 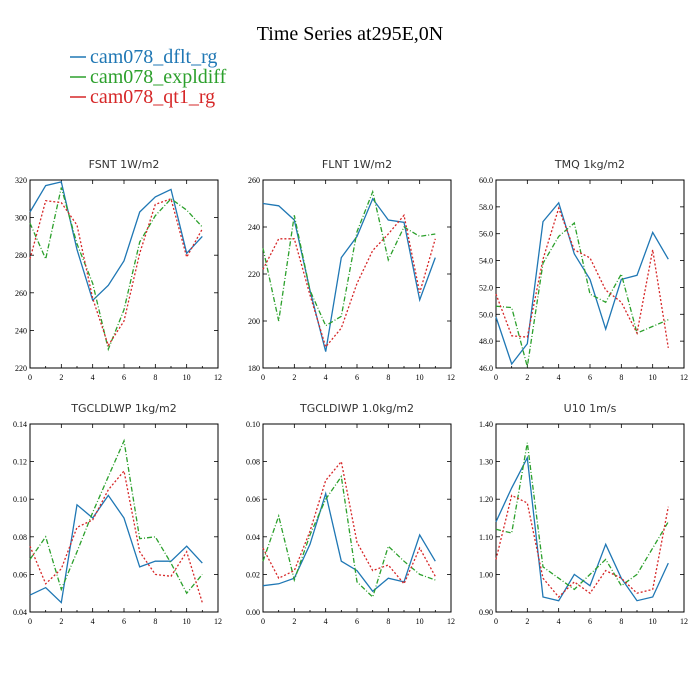 I want to click on y-tick-label: 180, so click(x=254, y=368).